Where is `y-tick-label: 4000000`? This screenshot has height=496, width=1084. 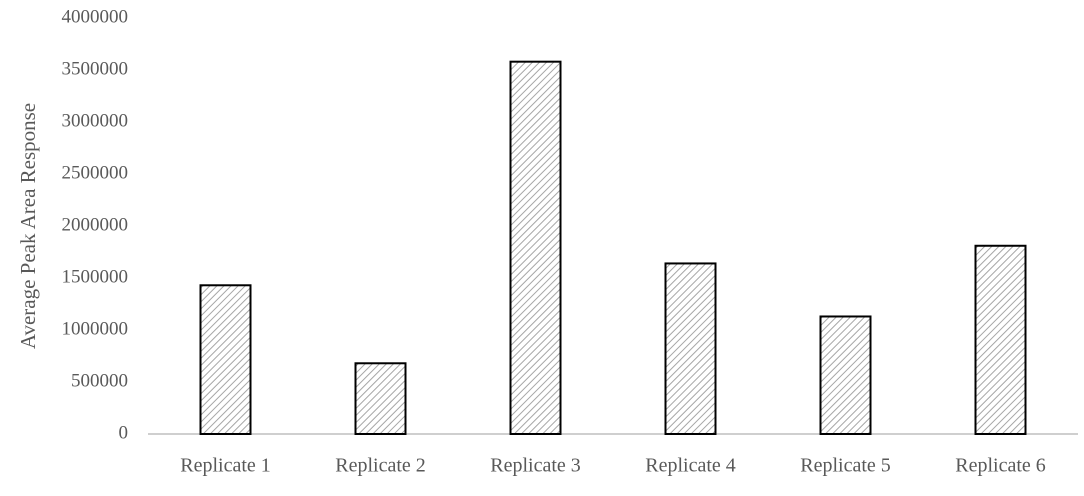
y-tick-label: 4000000 is located at coordinates (95, 16).